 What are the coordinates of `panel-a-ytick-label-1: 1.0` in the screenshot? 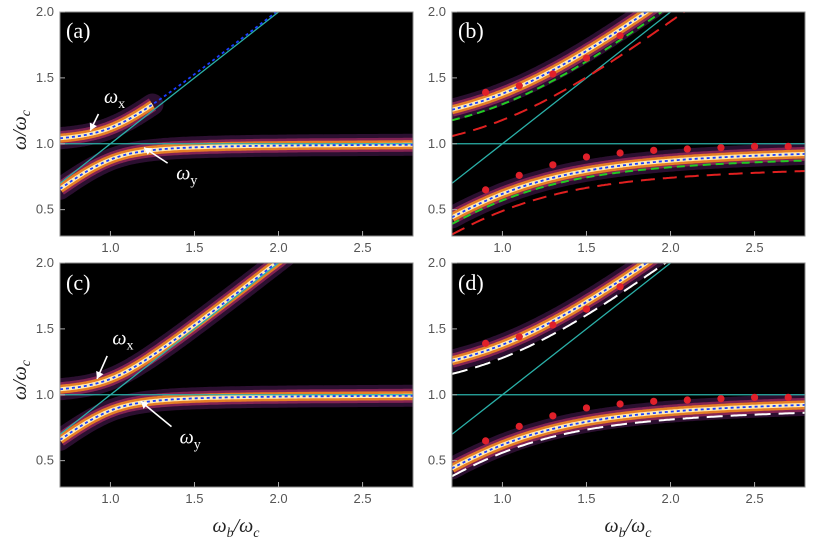 It's located at (45, 143).